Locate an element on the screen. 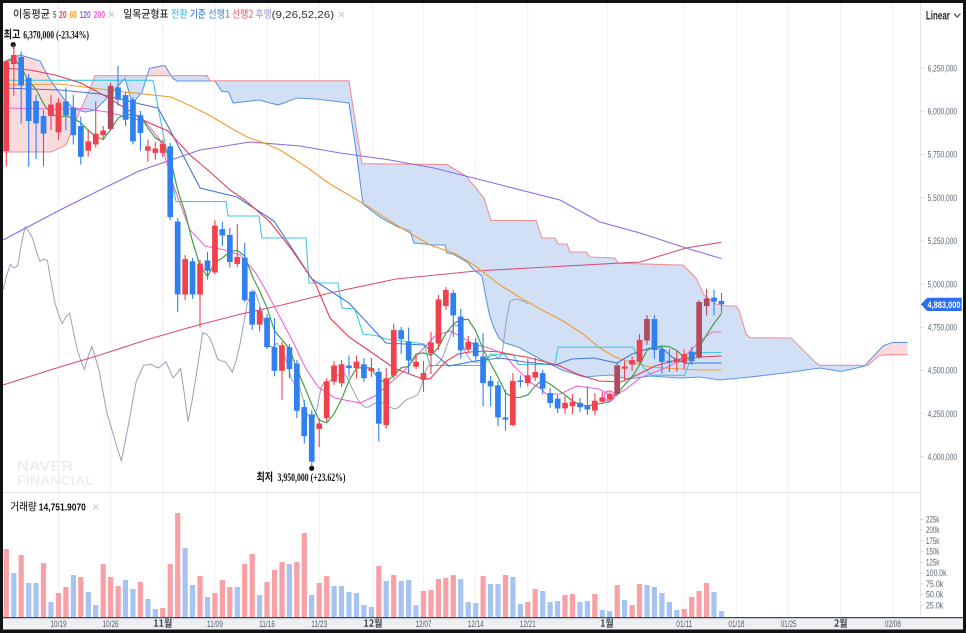  svg-text: 10/26 is located at coordinates (111, 624).